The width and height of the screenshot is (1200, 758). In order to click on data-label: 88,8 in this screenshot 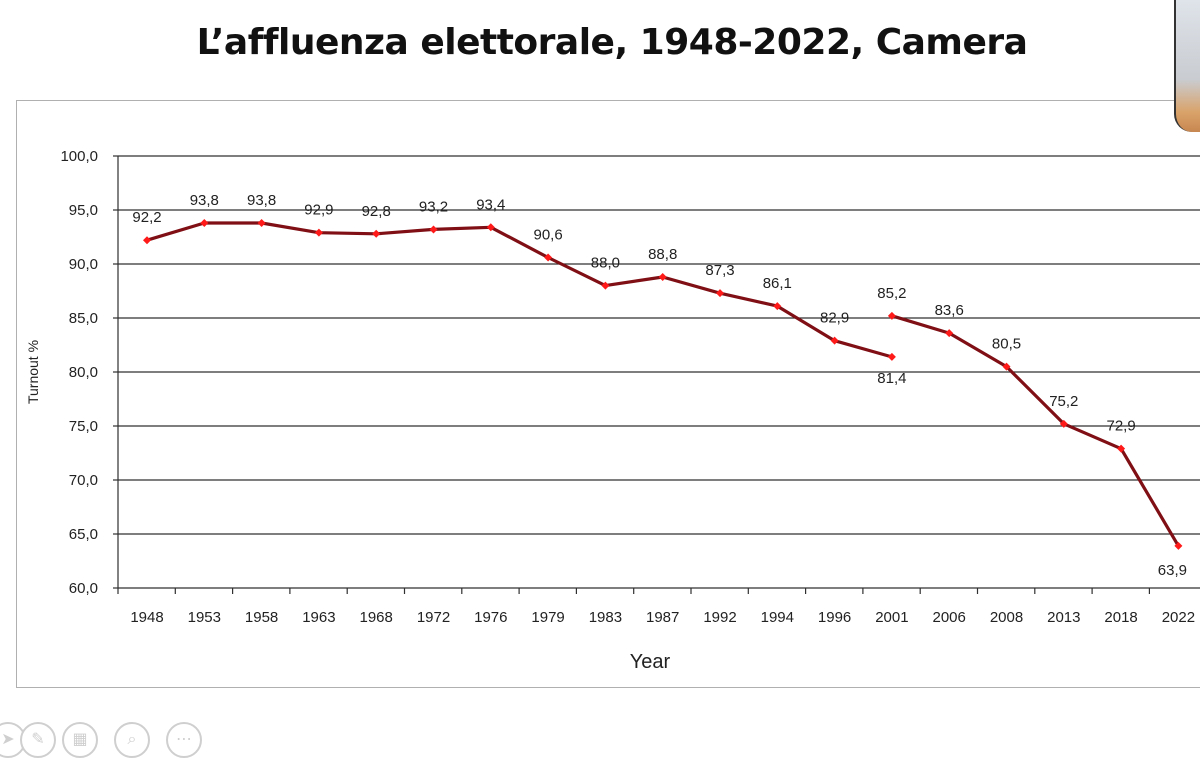, I will do `click(662, 254)`.